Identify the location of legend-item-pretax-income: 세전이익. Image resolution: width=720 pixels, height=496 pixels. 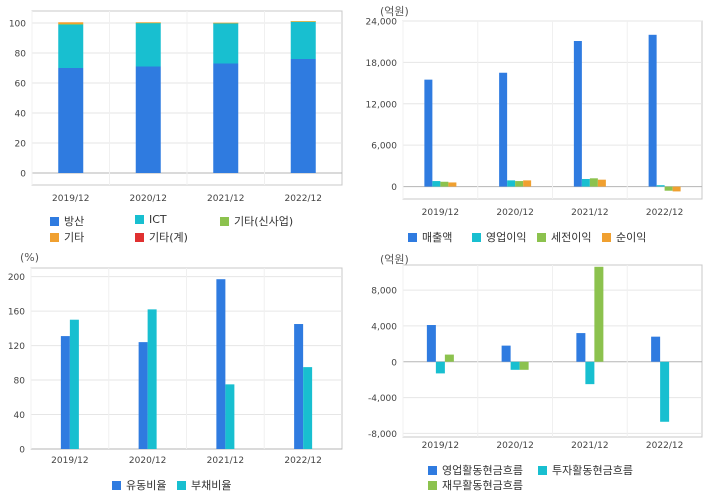
(564, 237).